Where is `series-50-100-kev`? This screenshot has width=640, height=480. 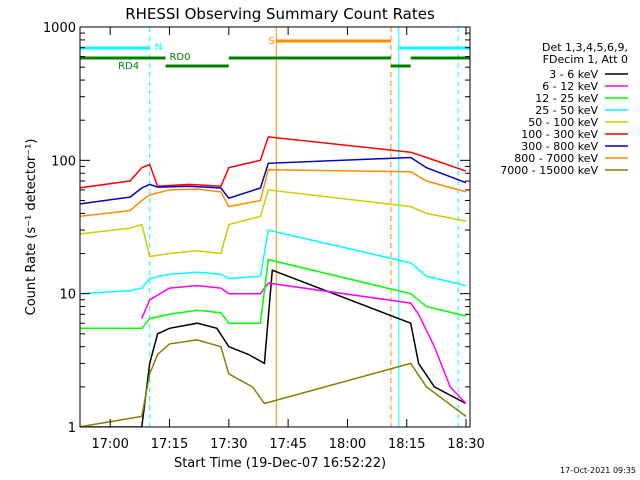
series-50-100-kev is located at coordinates (273, 223).